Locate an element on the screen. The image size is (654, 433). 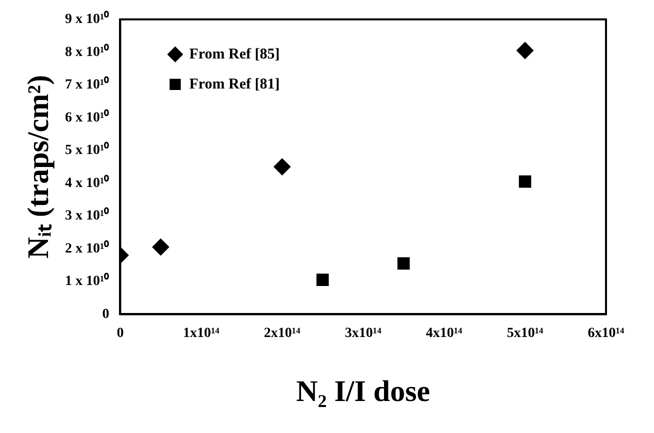
x-tick-label: 3x10¹⁴ is located at coordinates (363, 334).